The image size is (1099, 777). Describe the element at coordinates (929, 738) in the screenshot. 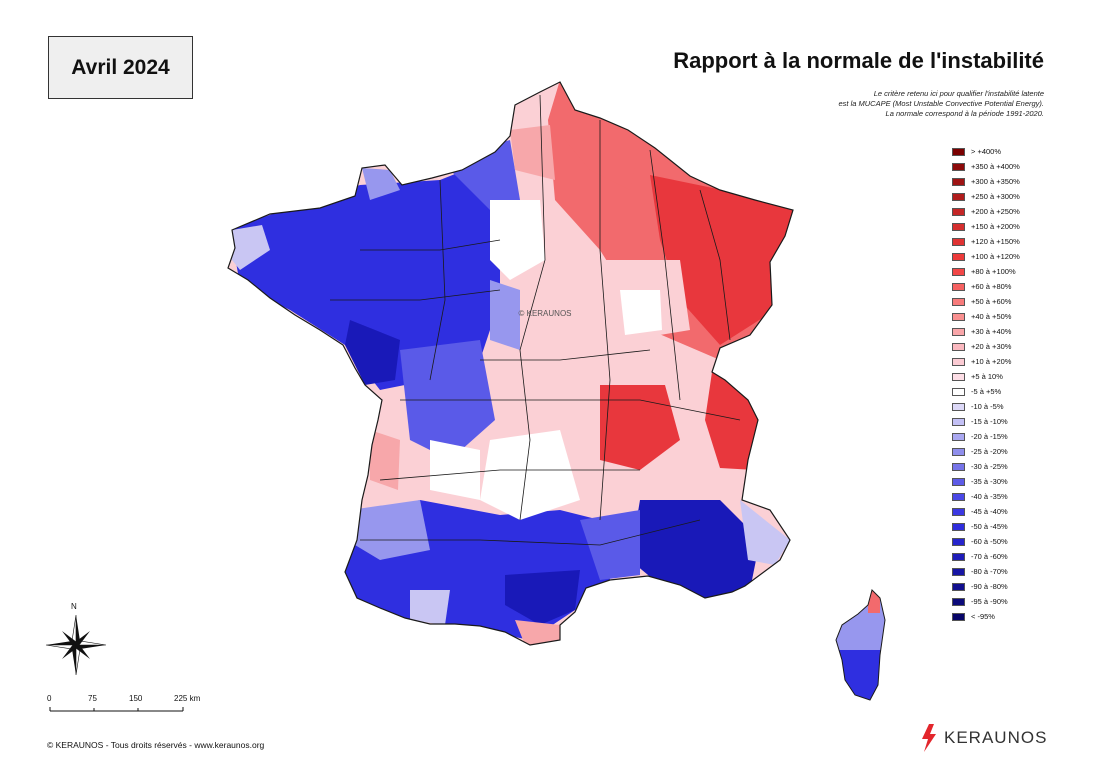

I see `lightning-icon` at that location.